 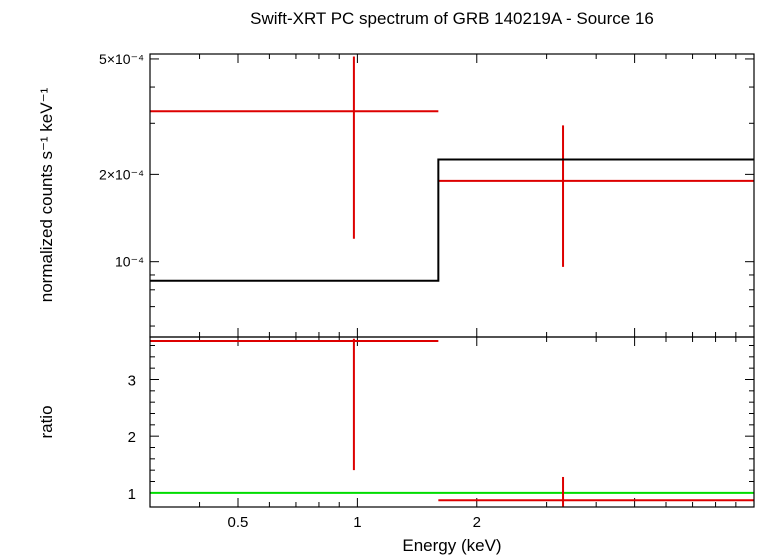 What do you see at coordinates (477, 522) in the screenshot?
I see `x-tick-label: 2` at bounding box center [477, 522].